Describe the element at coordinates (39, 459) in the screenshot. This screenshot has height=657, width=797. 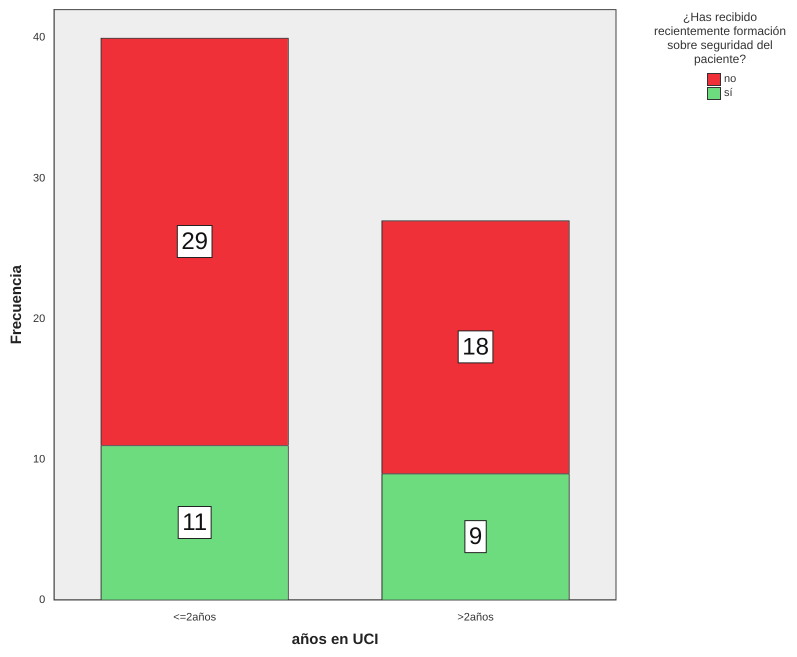
I see `y-tick-label: 10` at that location.